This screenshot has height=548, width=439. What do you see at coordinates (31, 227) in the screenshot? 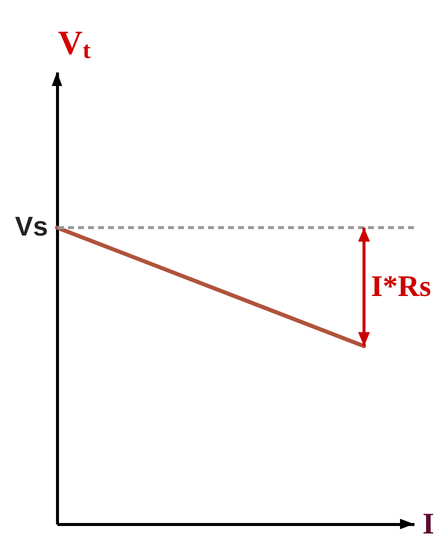
I see `ref-line-label: Vs` at bounding box center [31, 227].